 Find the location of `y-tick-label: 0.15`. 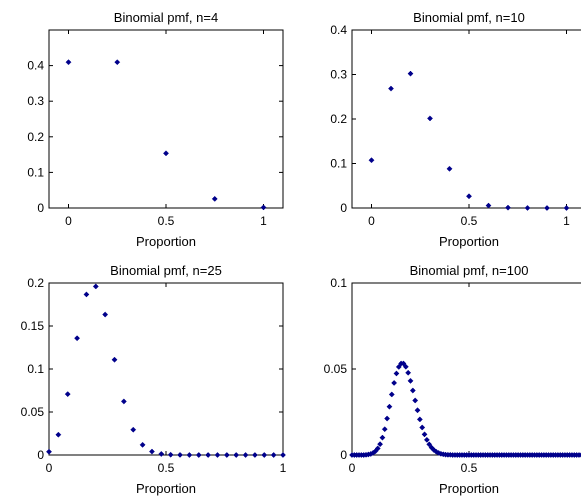

y-tick-label: 0.15 is located at coordinates (33, 326).